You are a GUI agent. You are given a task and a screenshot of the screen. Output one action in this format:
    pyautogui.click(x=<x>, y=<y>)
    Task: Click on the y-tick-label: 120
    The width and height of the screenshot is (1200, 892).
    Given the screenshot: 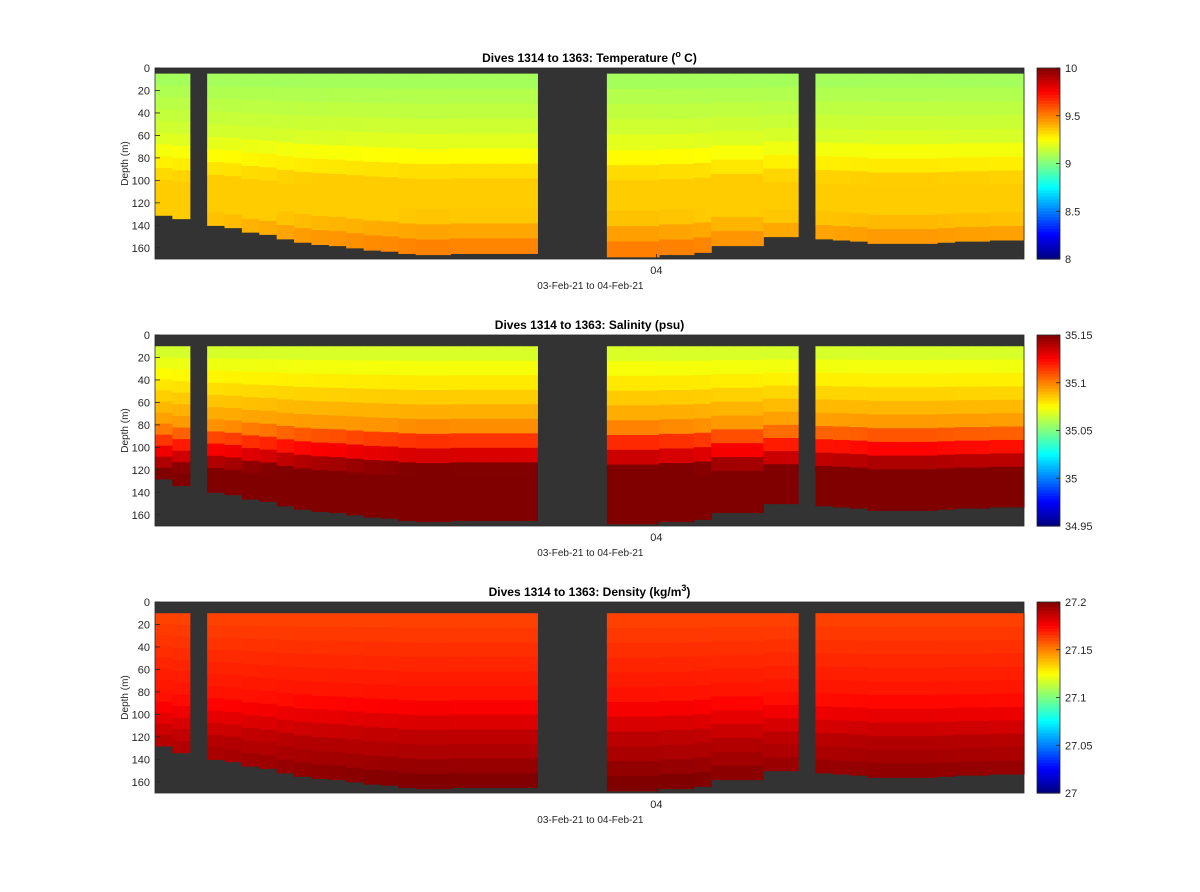 What is the action you would take?
    pyautogui.click(x=141, y=471)
    